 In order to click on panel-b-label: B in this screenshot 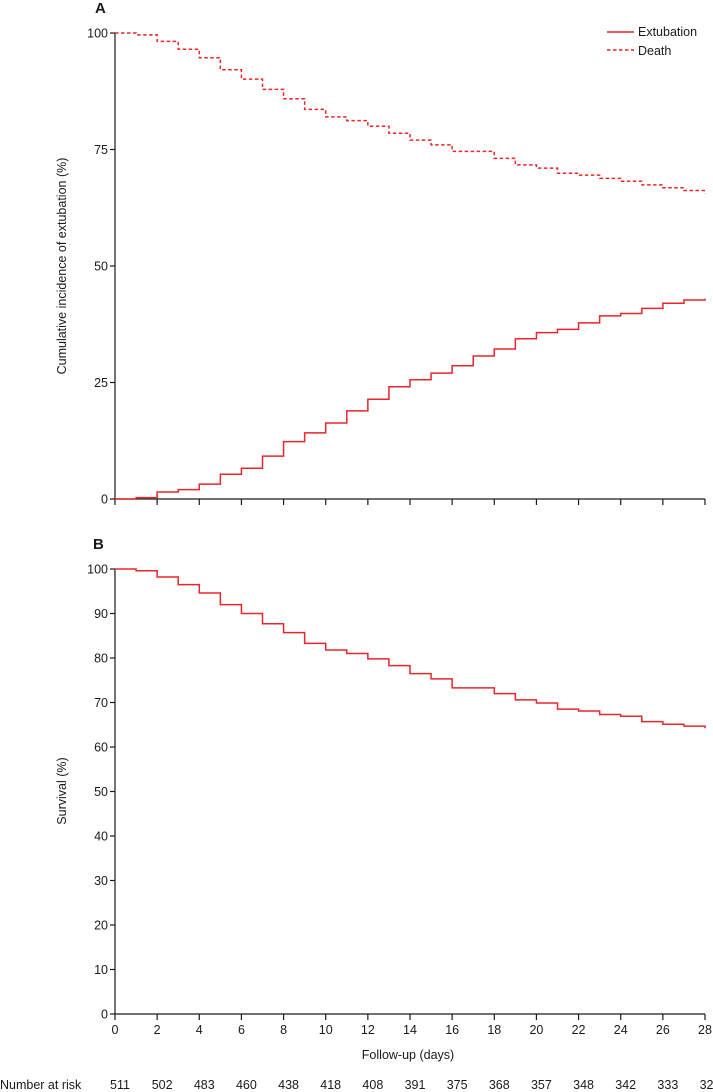, I will do `click(98, 544)`.